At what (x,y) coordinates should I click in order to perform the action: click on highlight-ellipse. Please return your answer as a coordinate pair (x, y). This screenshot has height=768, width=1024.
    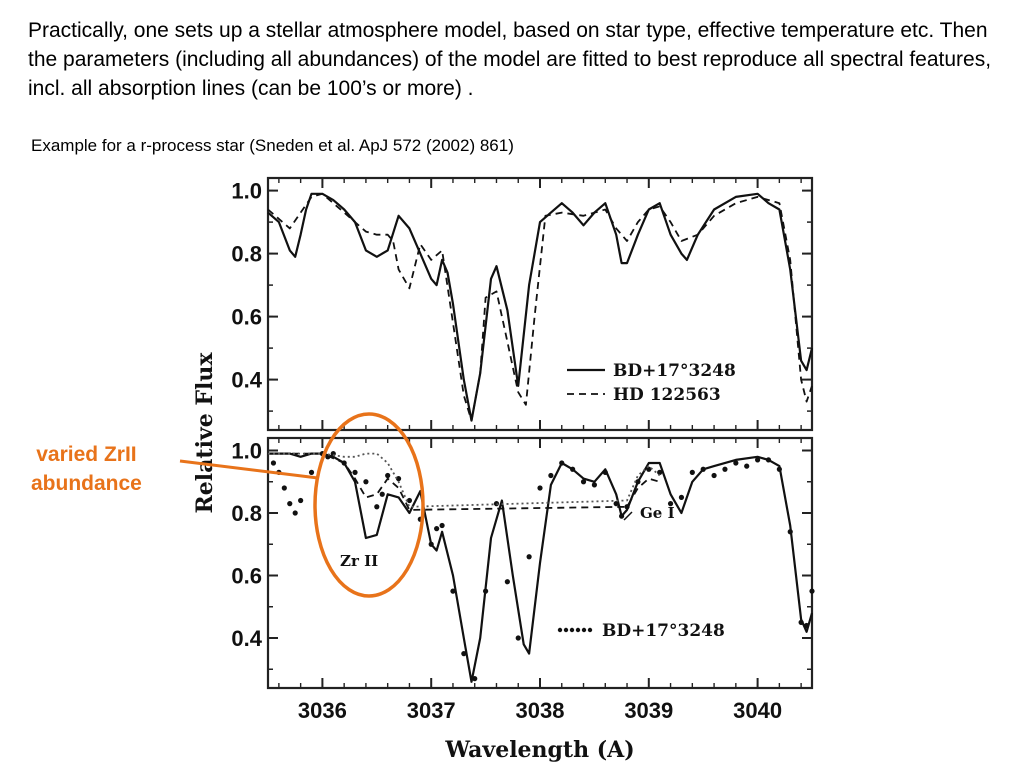
    Looking at the image, I should click on (369, 505).